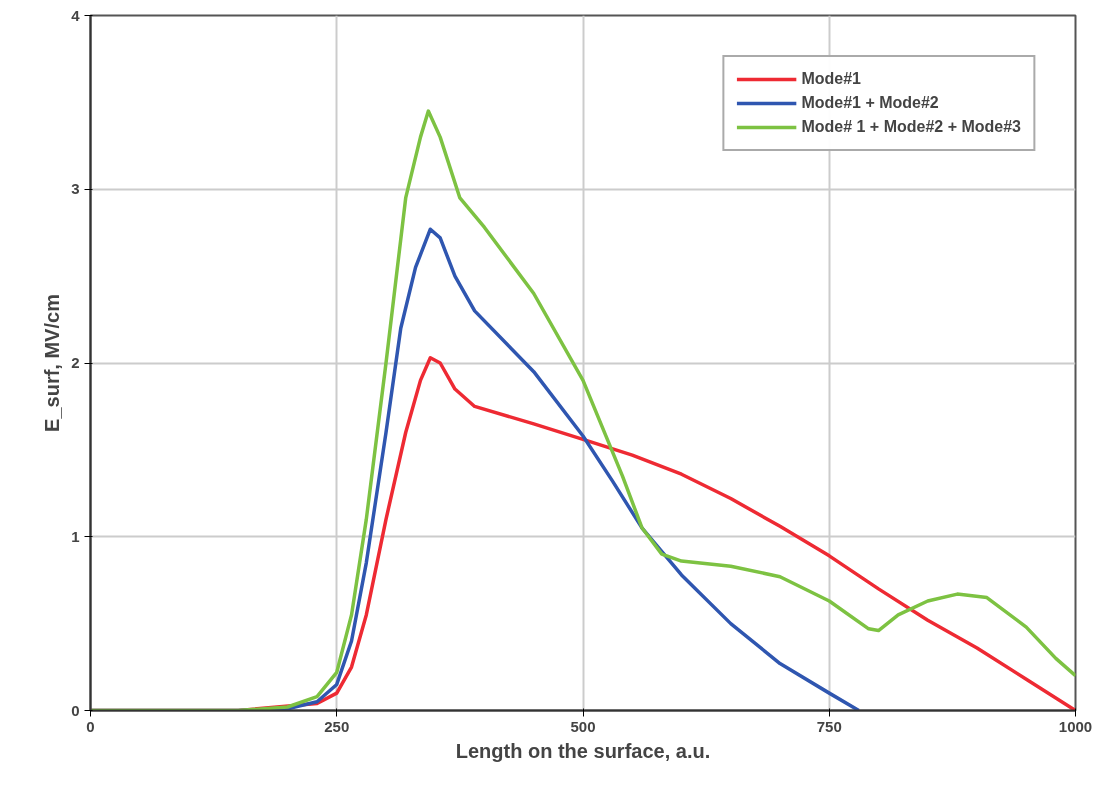 This screenshot has width=1109, height=809. Describe the element at coordinates (75, 536) in the screenshot. I see `y-tick-label: 1` at that location.